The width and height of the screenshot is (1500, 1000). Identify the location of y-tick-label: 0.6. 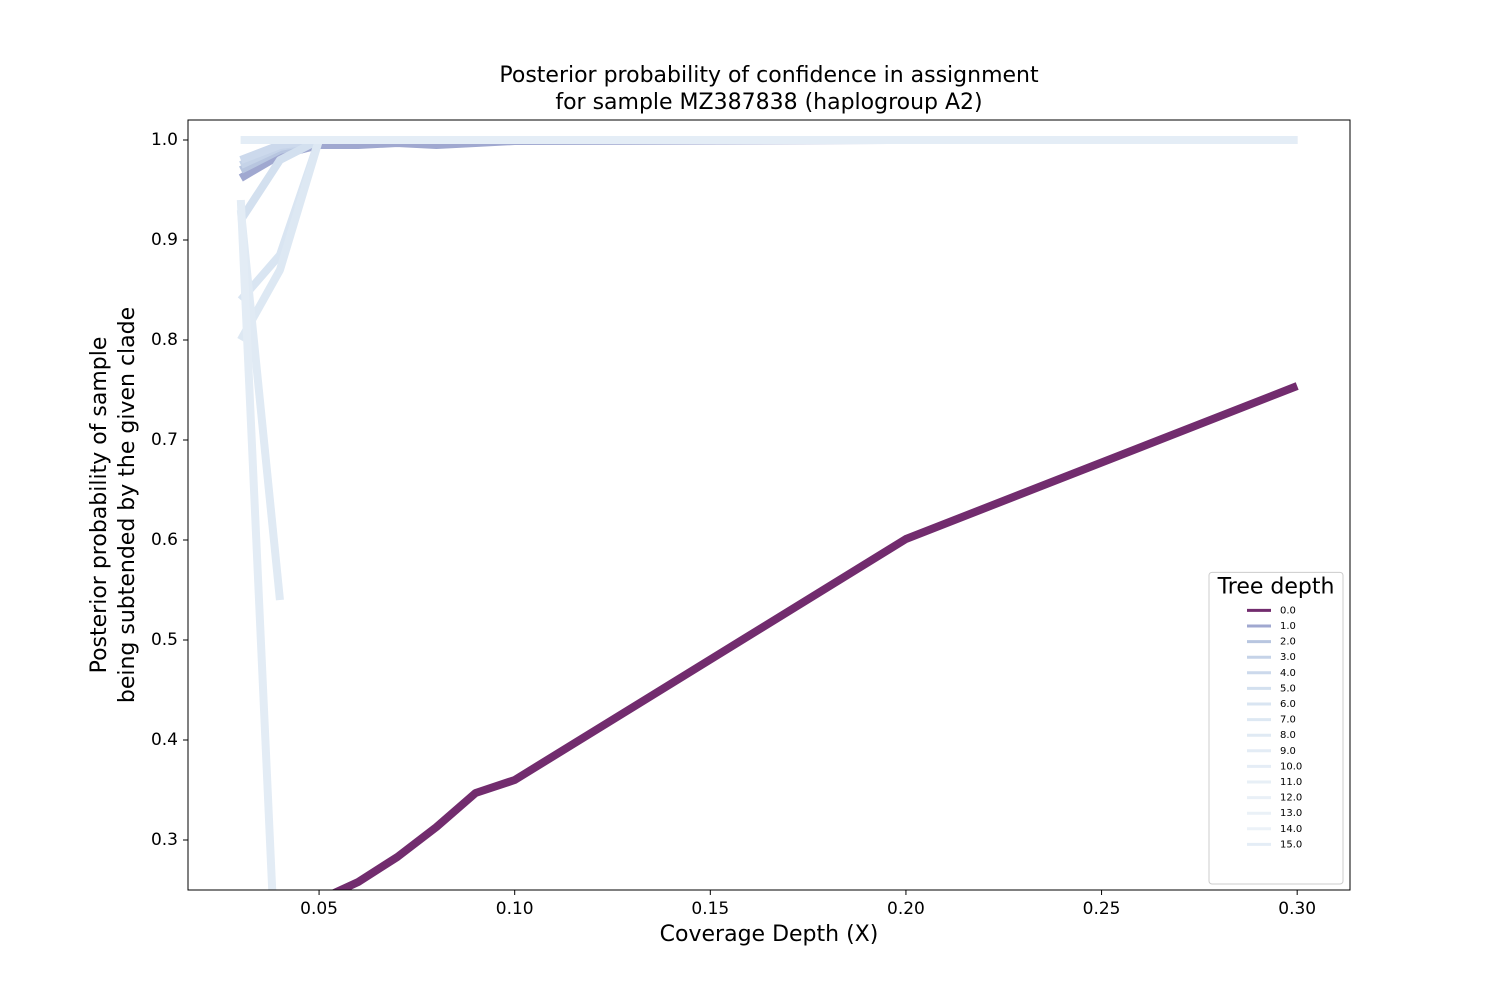
(164, 540).